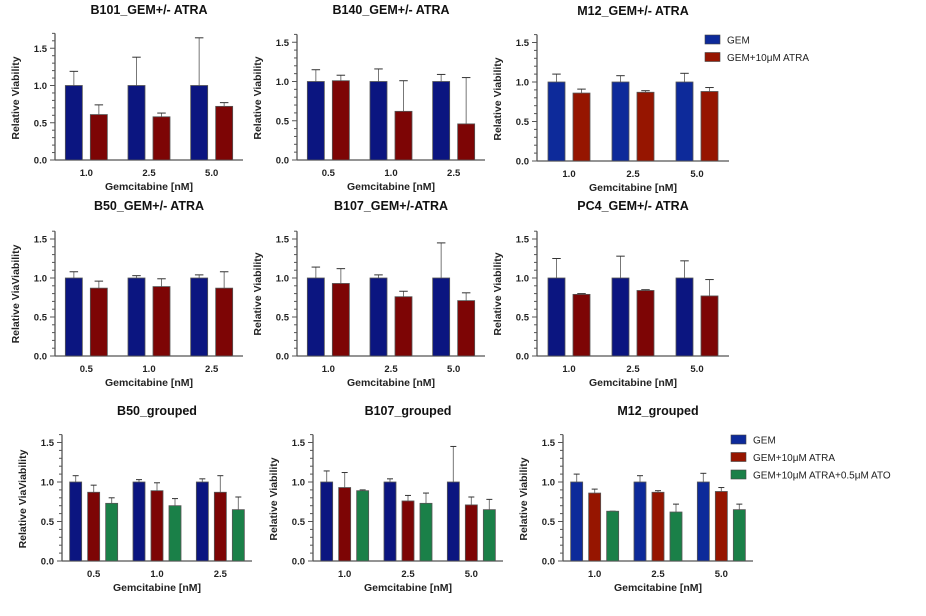 The image size is (926, 616). Describe the element at coordinates (822, 476) in the screenshot. I see `legend-label: GEM+10μM ATRA+0.5μM ATO` at that location.